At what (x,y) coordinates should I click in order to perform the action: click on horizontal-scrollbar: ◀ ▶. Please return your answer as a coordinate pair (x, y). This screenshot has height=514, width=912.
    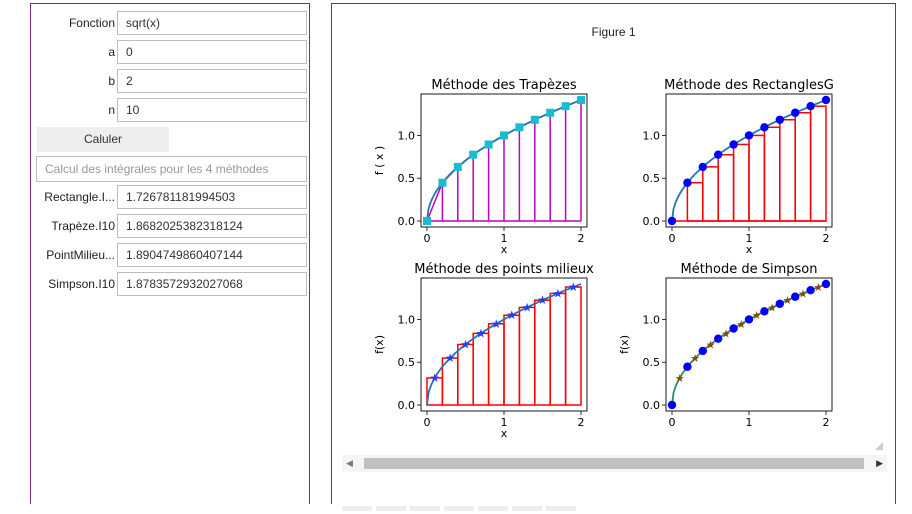
    Looking at the image, I should click on (614, 463).